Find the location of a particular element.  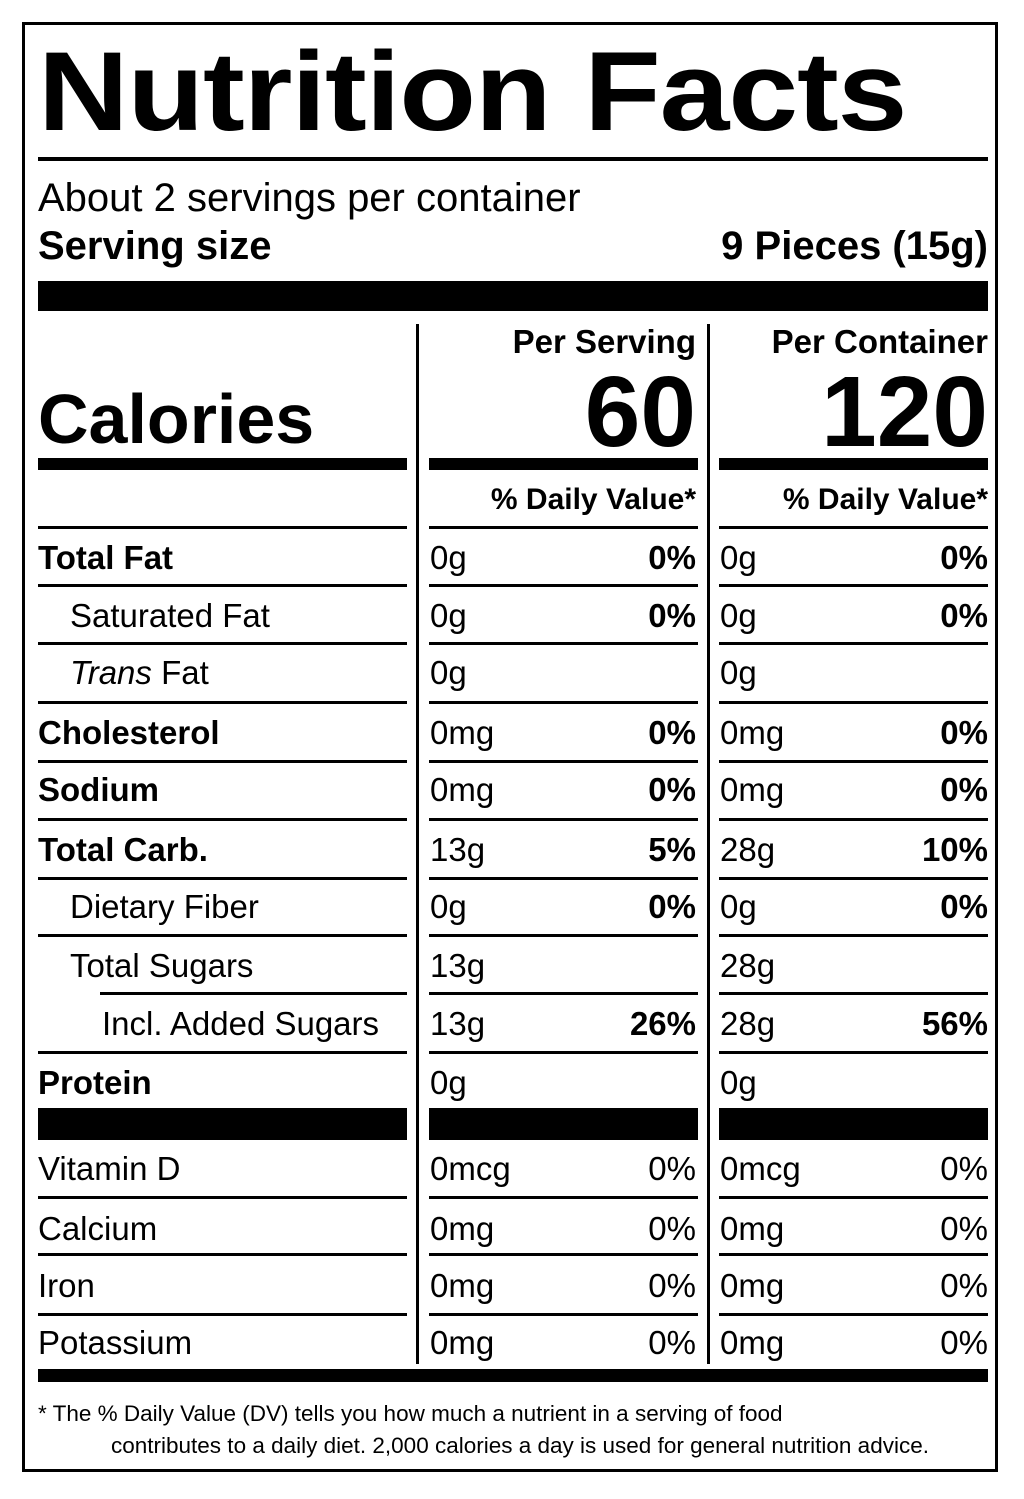

nutrient-name: Calcium is located at coordinates (97, 1228).